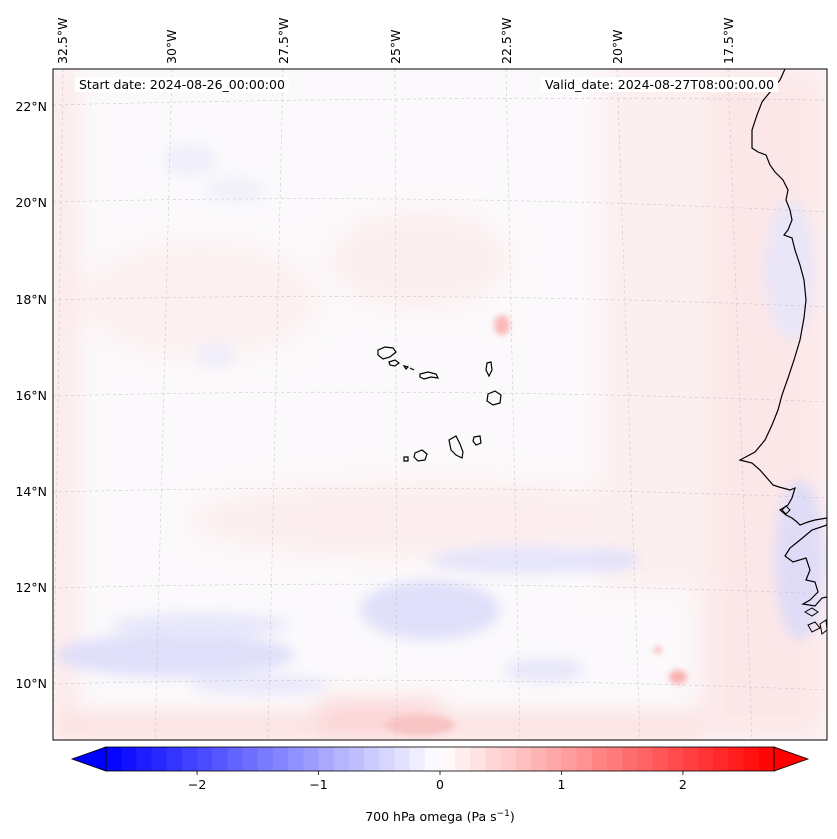  What do you see at coordinates (318, 784) in the screenshot?
I see `colorbar-tick-label: −1` at bounding box center [318, 784].